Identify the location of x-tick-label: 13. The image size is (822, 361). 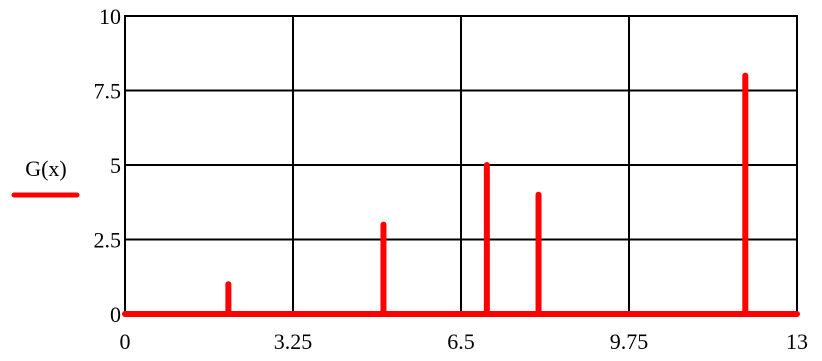
(797, 341).